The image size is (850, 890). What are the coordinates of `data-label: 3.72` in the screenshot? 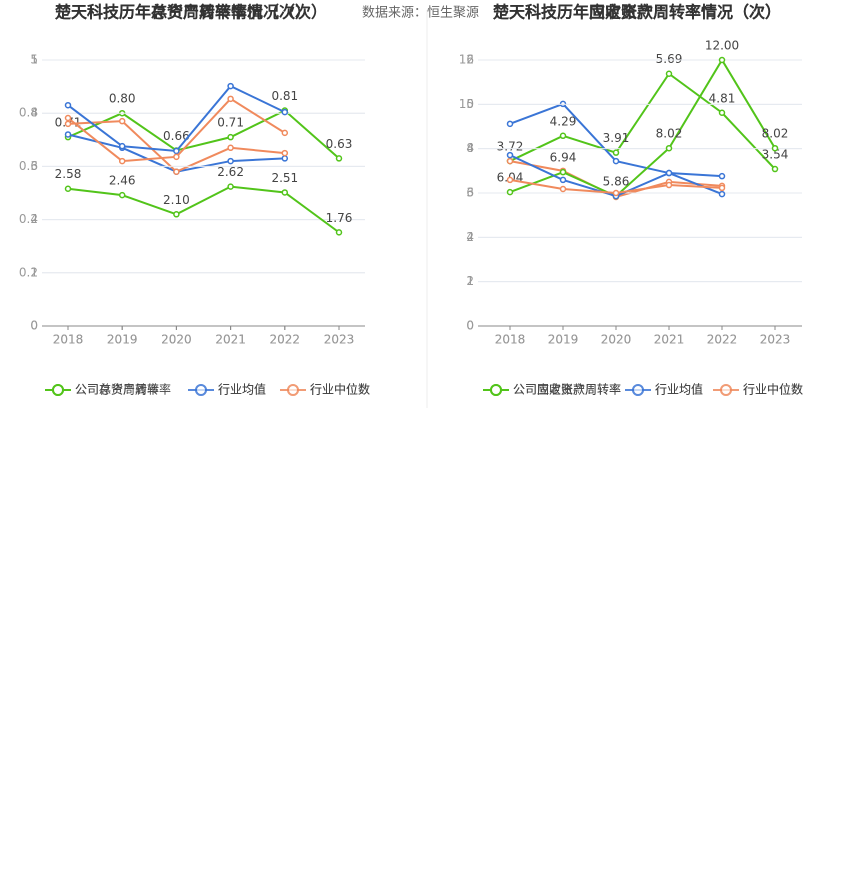 It's located at (510, 147).